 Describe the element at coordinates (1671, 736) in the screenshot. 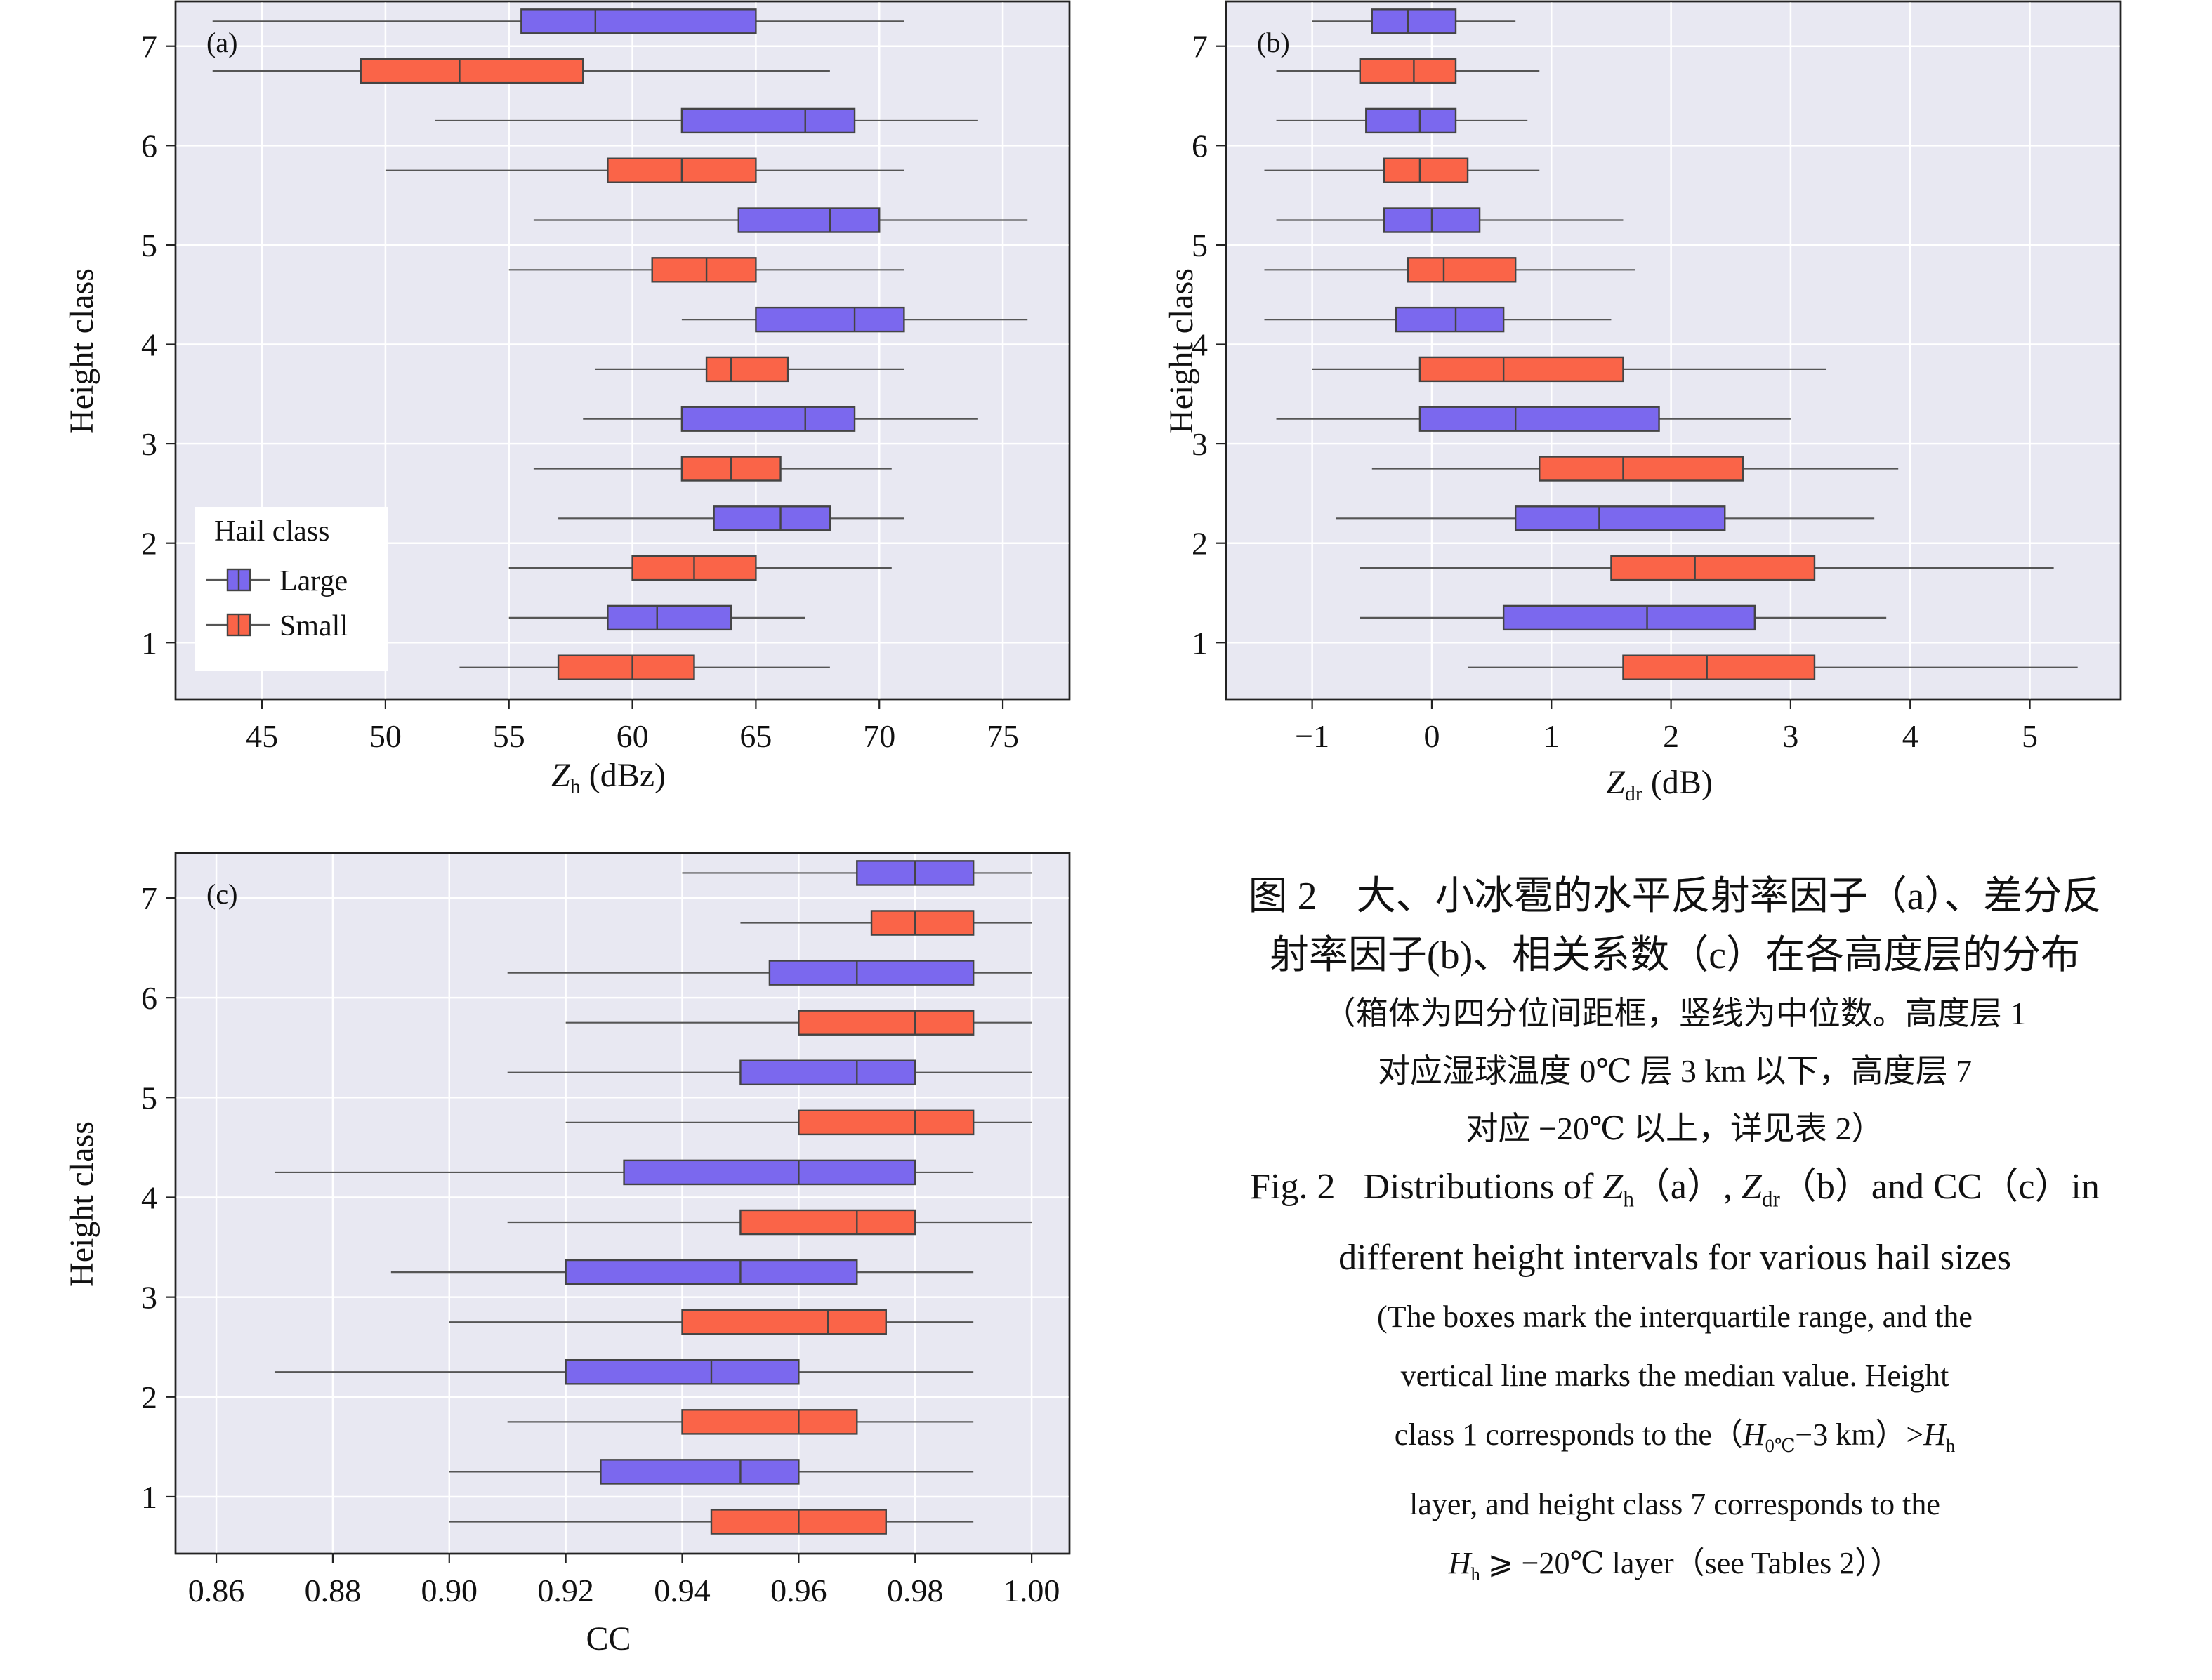

I see `x-tick-label: 2` at that location.